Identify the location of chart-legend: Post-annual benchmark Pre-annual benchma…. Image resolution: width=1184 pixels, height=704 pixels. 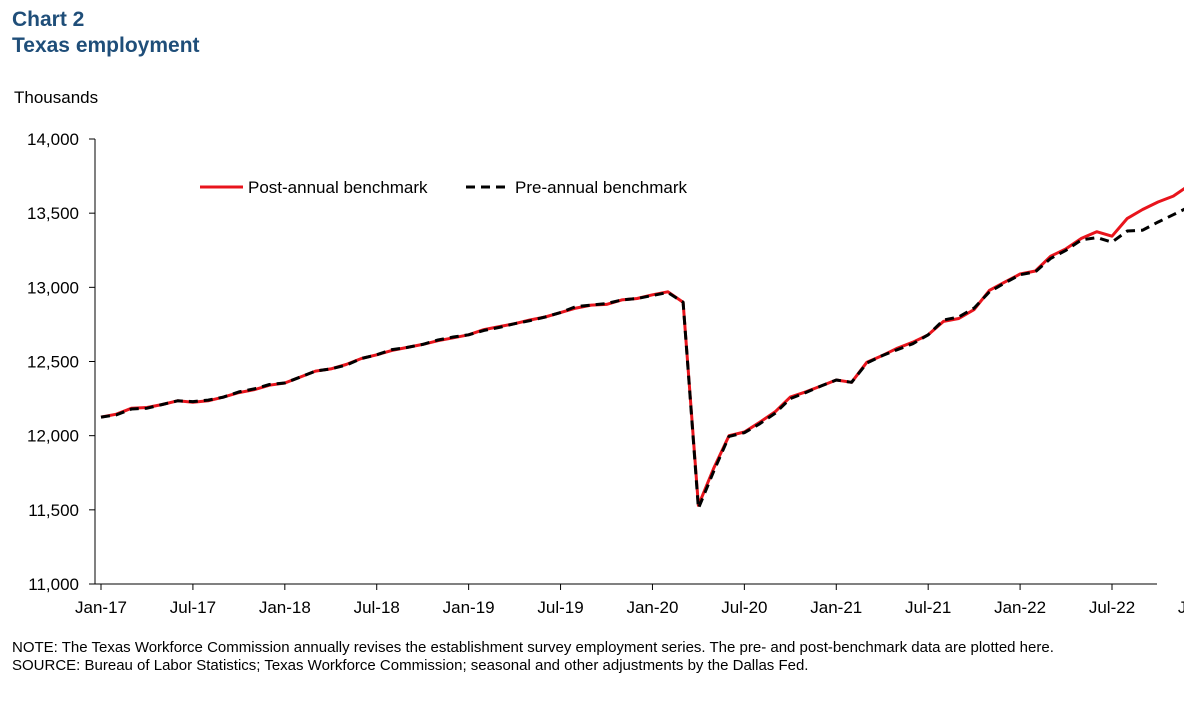
(443, 187).